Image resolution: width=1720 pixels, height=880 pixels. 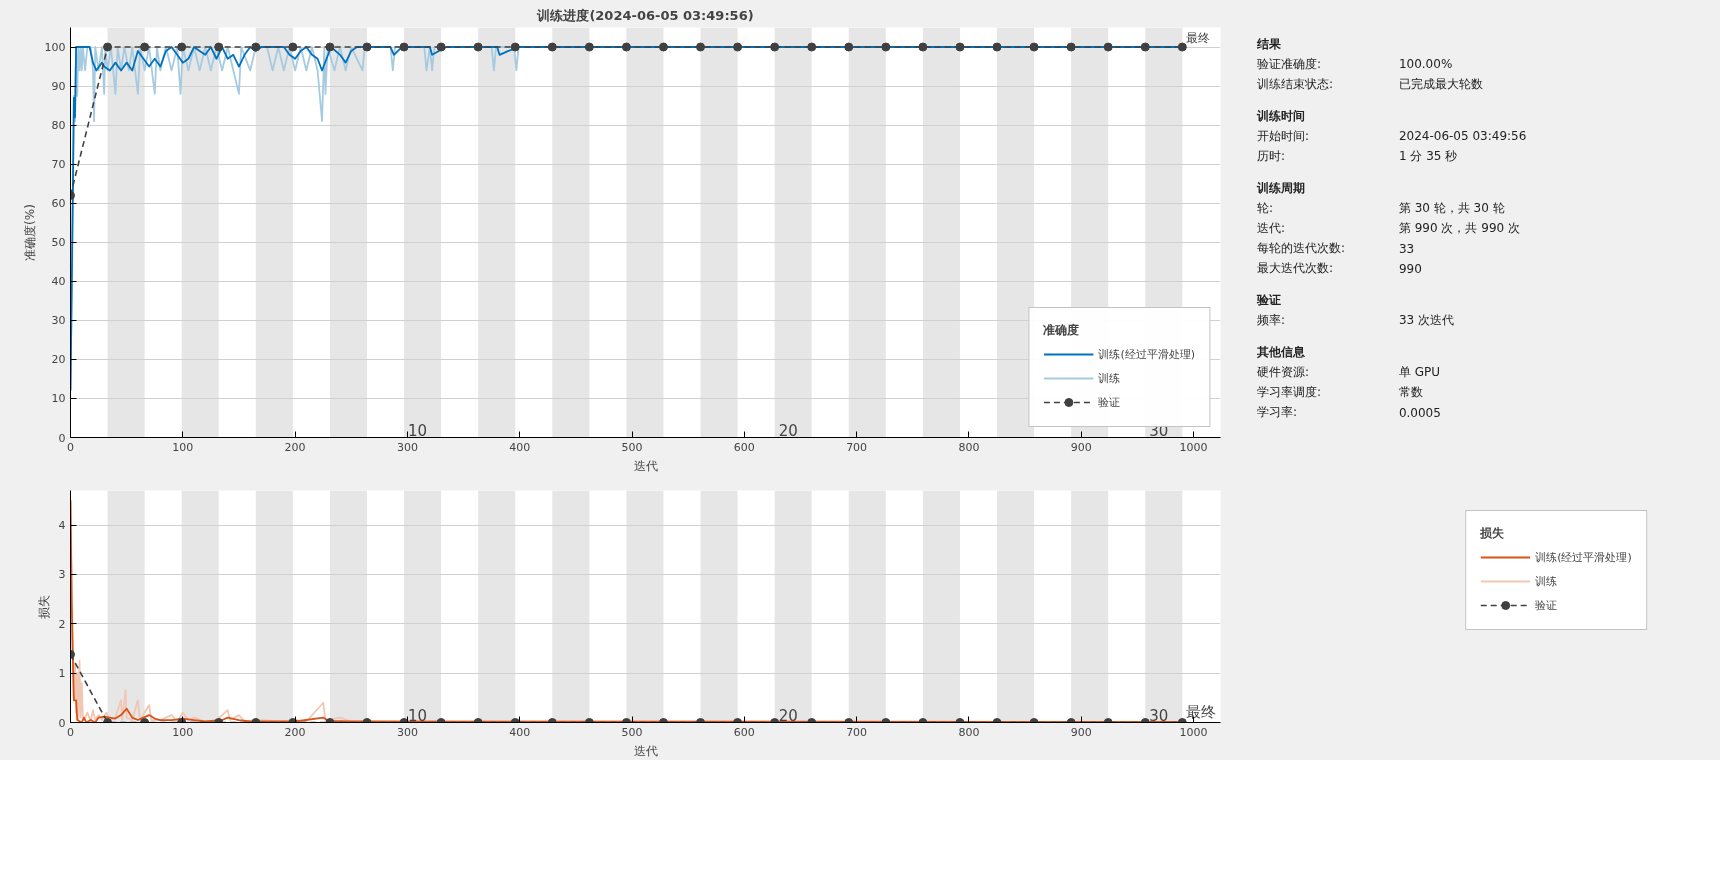 I want to click on y-axis-title: 损失, so click(x=43, y=606).